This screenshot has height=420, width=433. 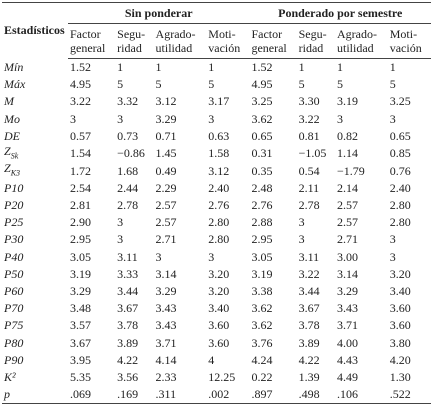 I want to click on row-label: P25, so click(x=35, y=222).